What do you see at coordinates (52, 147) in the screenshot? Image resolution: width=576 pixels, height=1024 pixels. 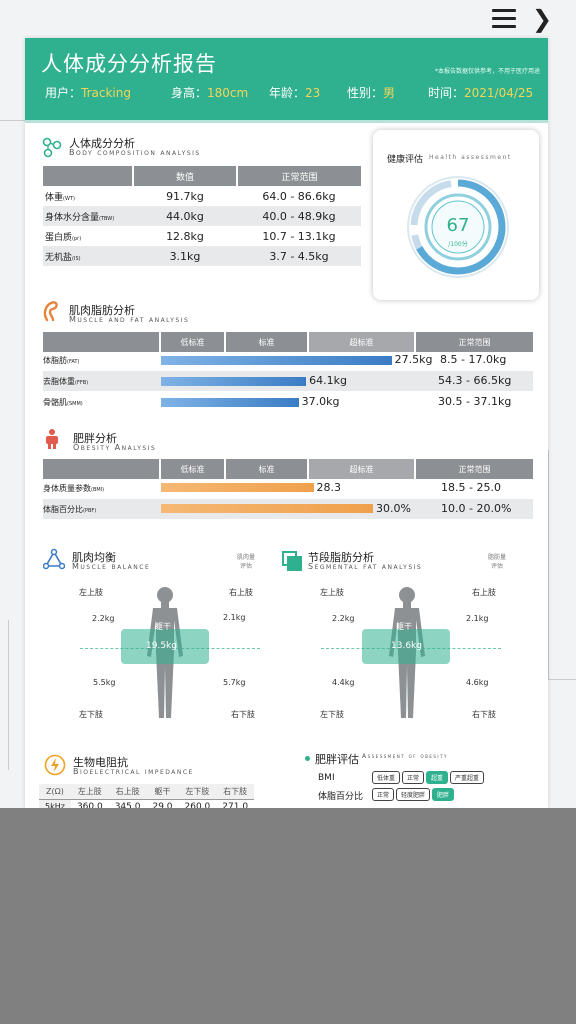 I see `molecule-icon` at bounding box center [52, 147].